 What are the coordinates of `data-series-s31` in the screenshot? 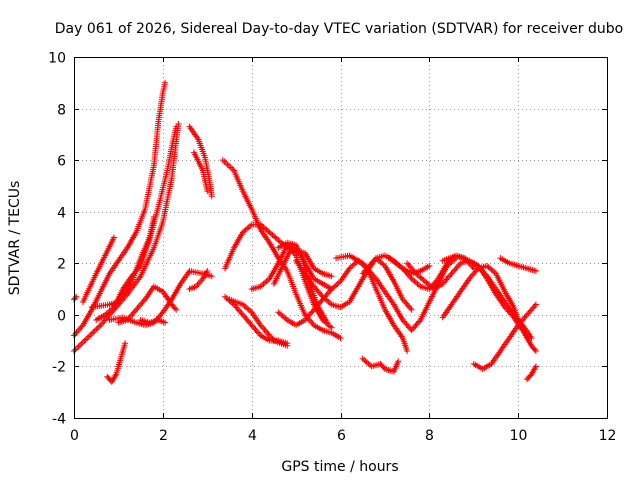 It's located at (518, 264).